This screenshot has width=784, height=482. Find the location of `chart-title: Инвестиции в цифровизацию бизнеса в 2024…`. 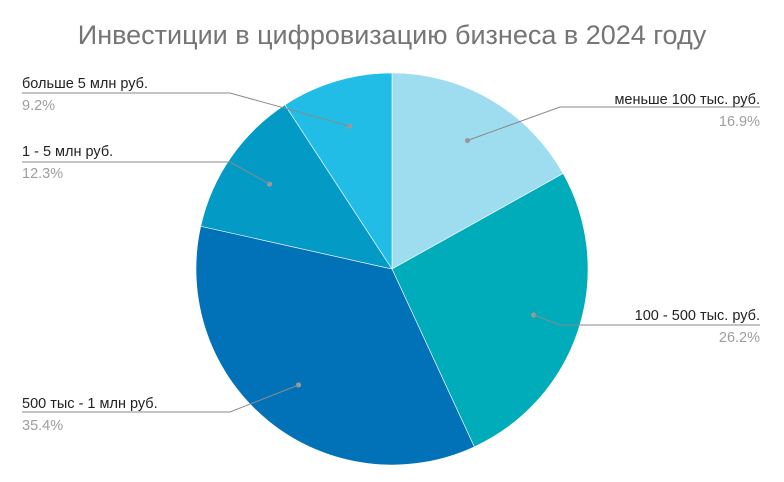

chart-title: Инвестиции в цифровизацию бизнеса в 2024… is located at coordinates (392, 35).